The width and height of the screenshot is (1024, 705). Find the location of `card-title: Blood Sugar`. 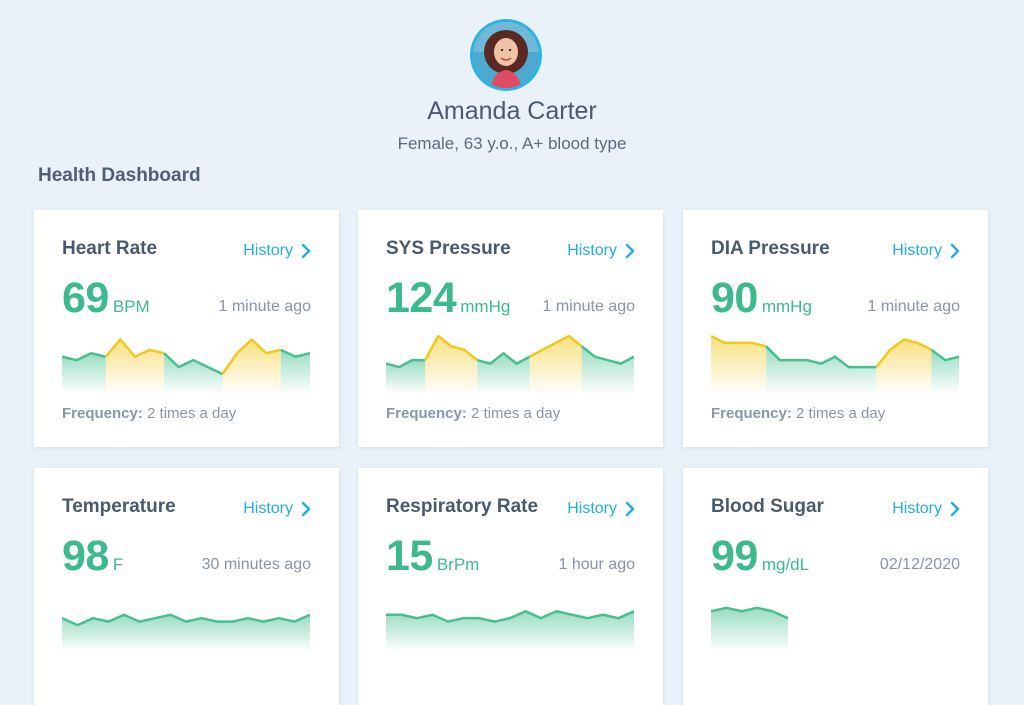

card-title: Blood Sugar is located at coordinates (767, 506).